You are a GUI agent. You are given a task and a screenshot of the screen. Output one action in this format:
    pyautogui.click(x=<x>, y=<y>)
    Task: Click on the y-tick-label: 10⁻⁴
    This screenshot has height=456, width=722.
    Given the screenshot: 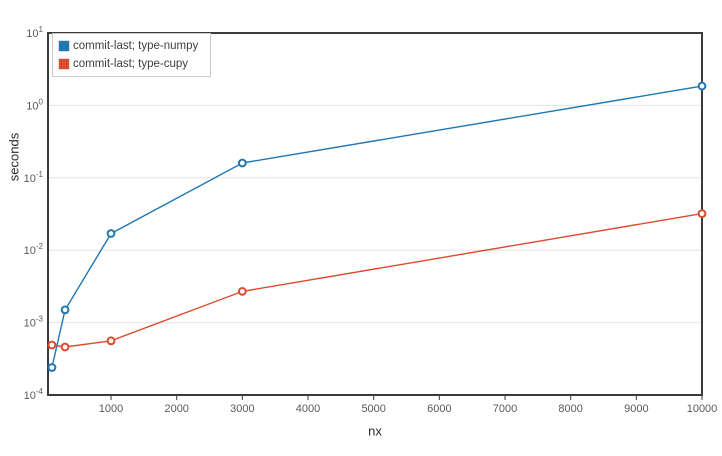 What is the action you would take?
    pyautogui.click(x=34, y=394)
    